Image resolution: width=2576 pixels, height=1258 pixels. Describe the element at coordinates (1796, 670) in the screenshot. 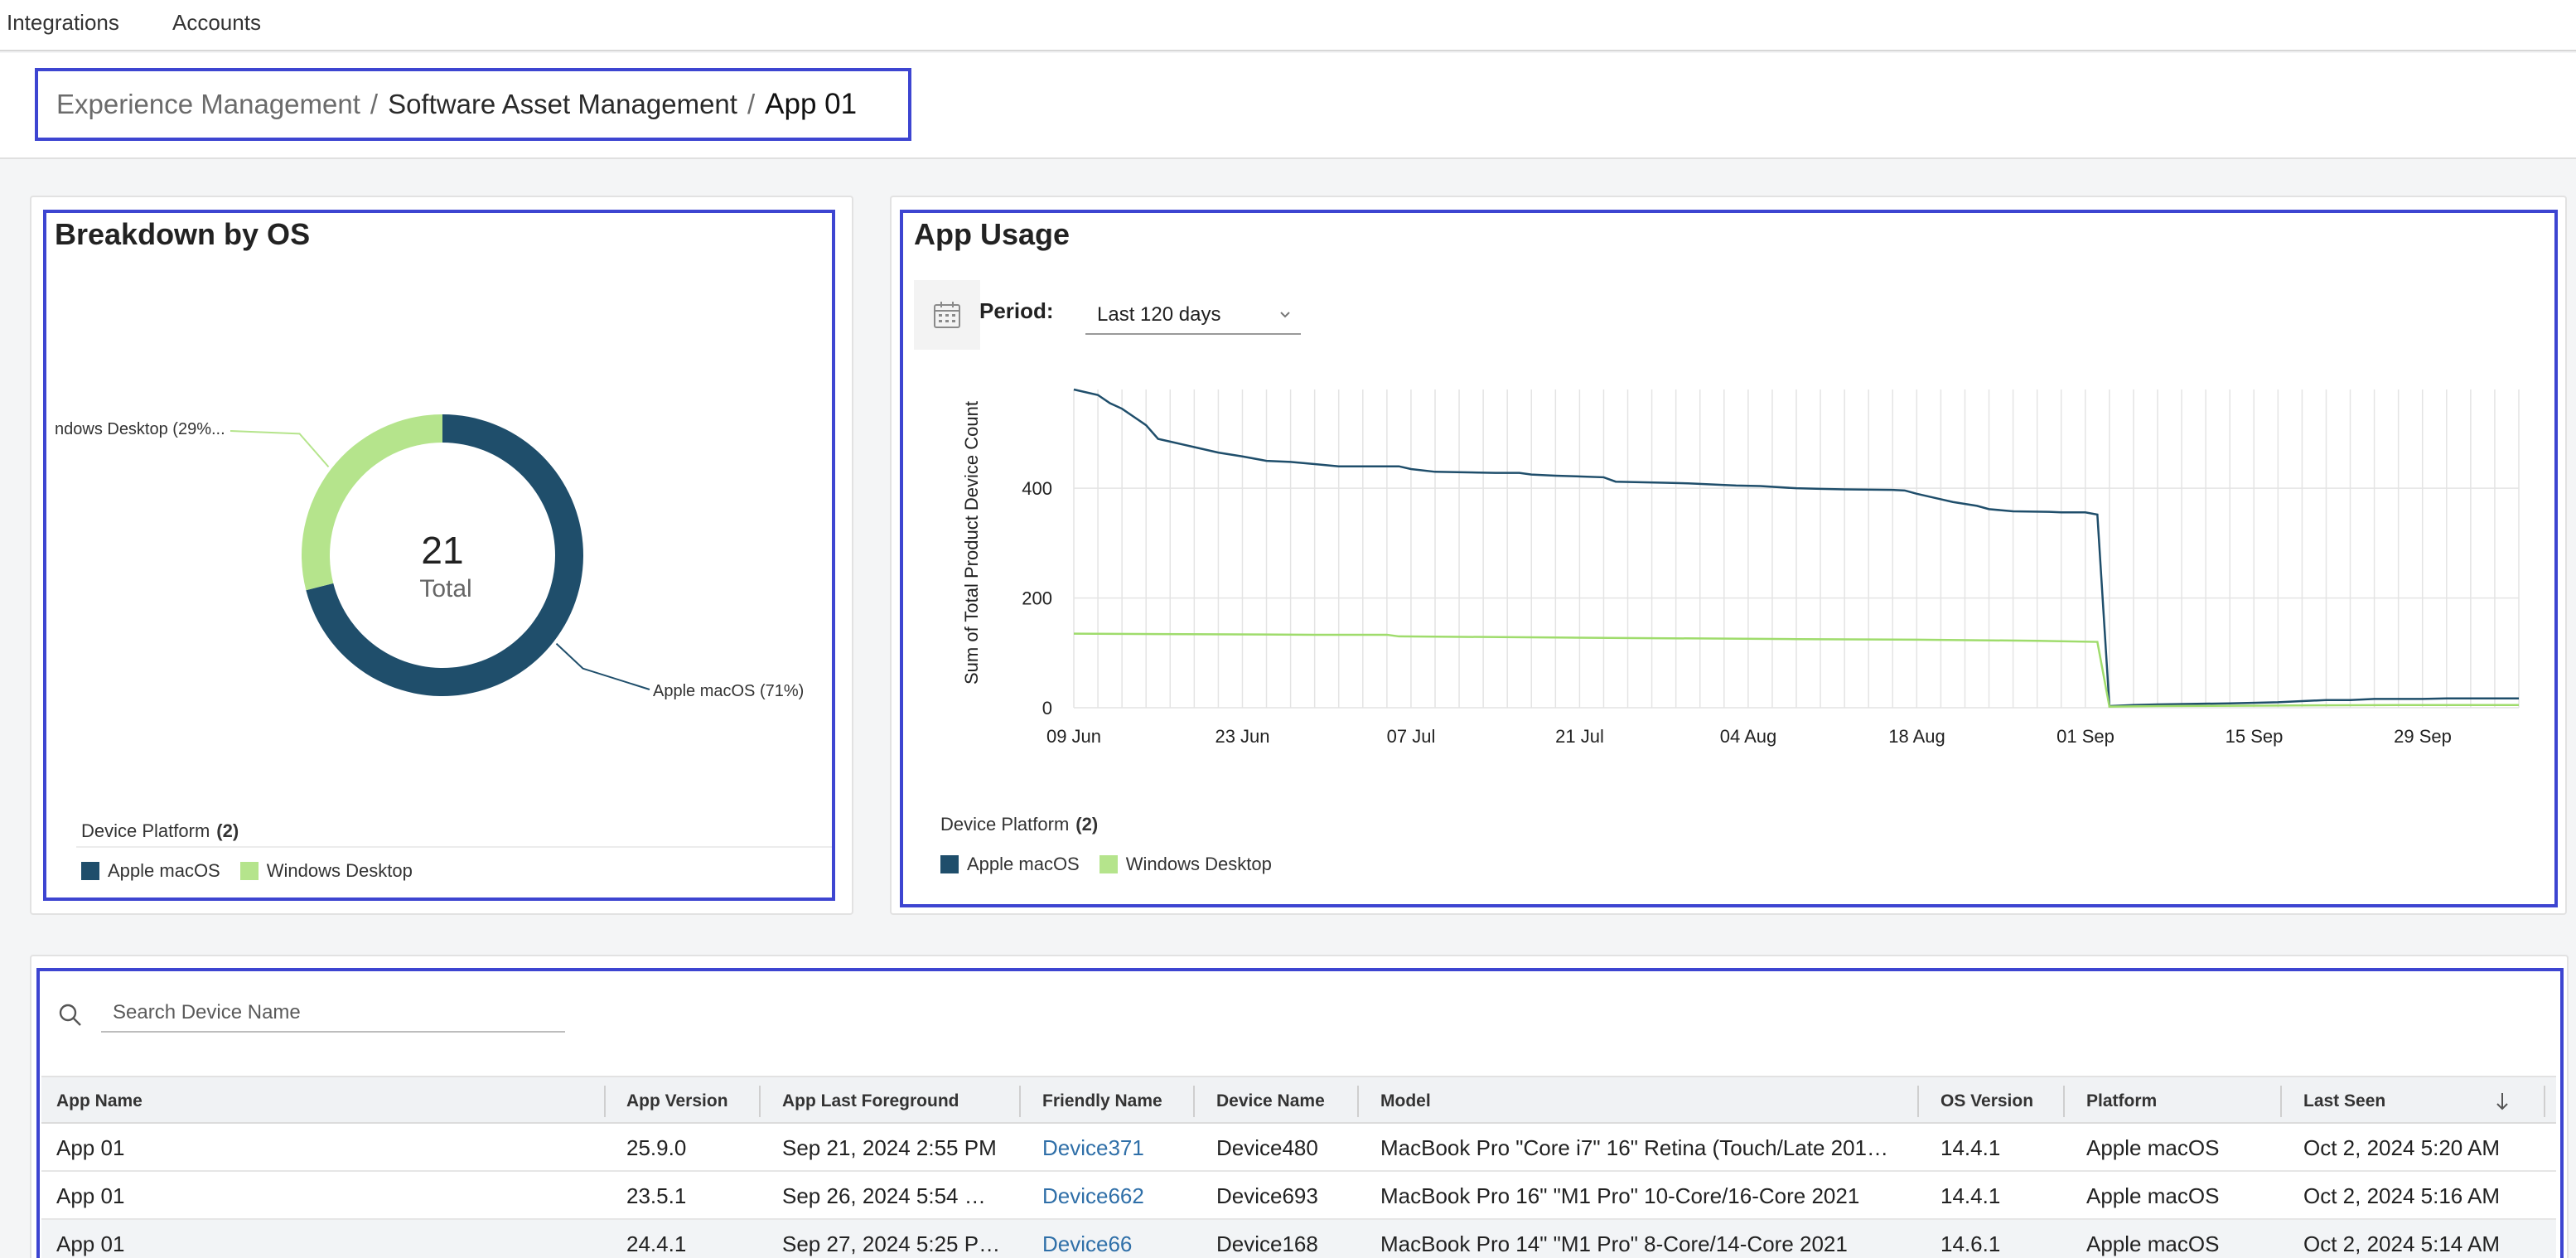

I see `series-line-windows-desktop` at that location.